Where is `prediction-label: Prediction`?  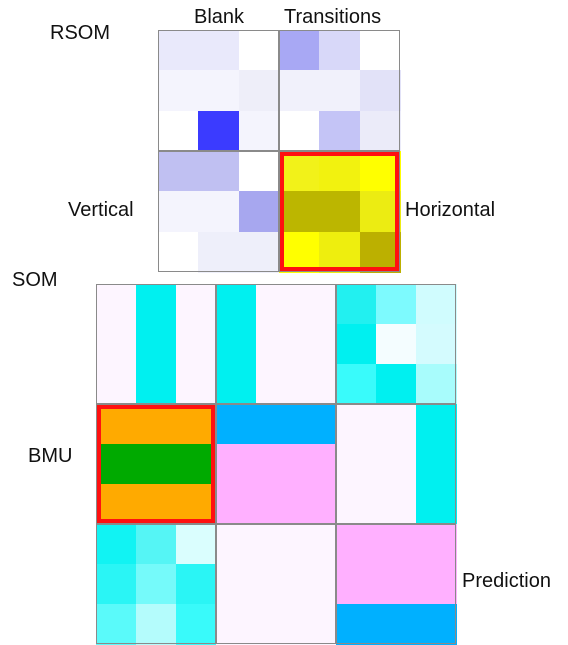
prediction-label: Prediction is located at coordinates (506, 581).